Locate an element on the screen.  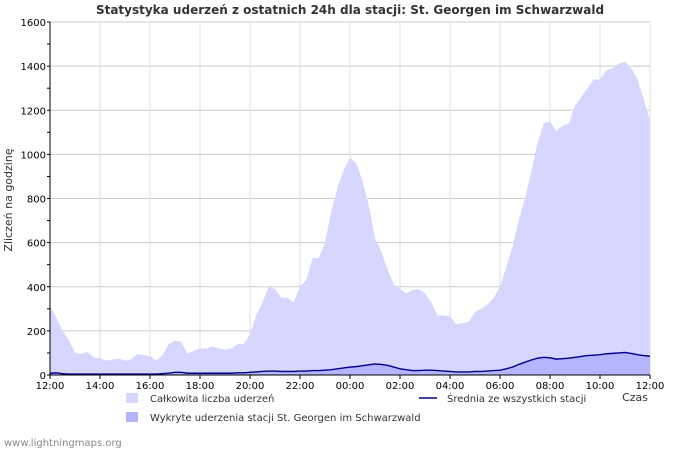
legend-swatch-station is located at coordinates (132, 417).